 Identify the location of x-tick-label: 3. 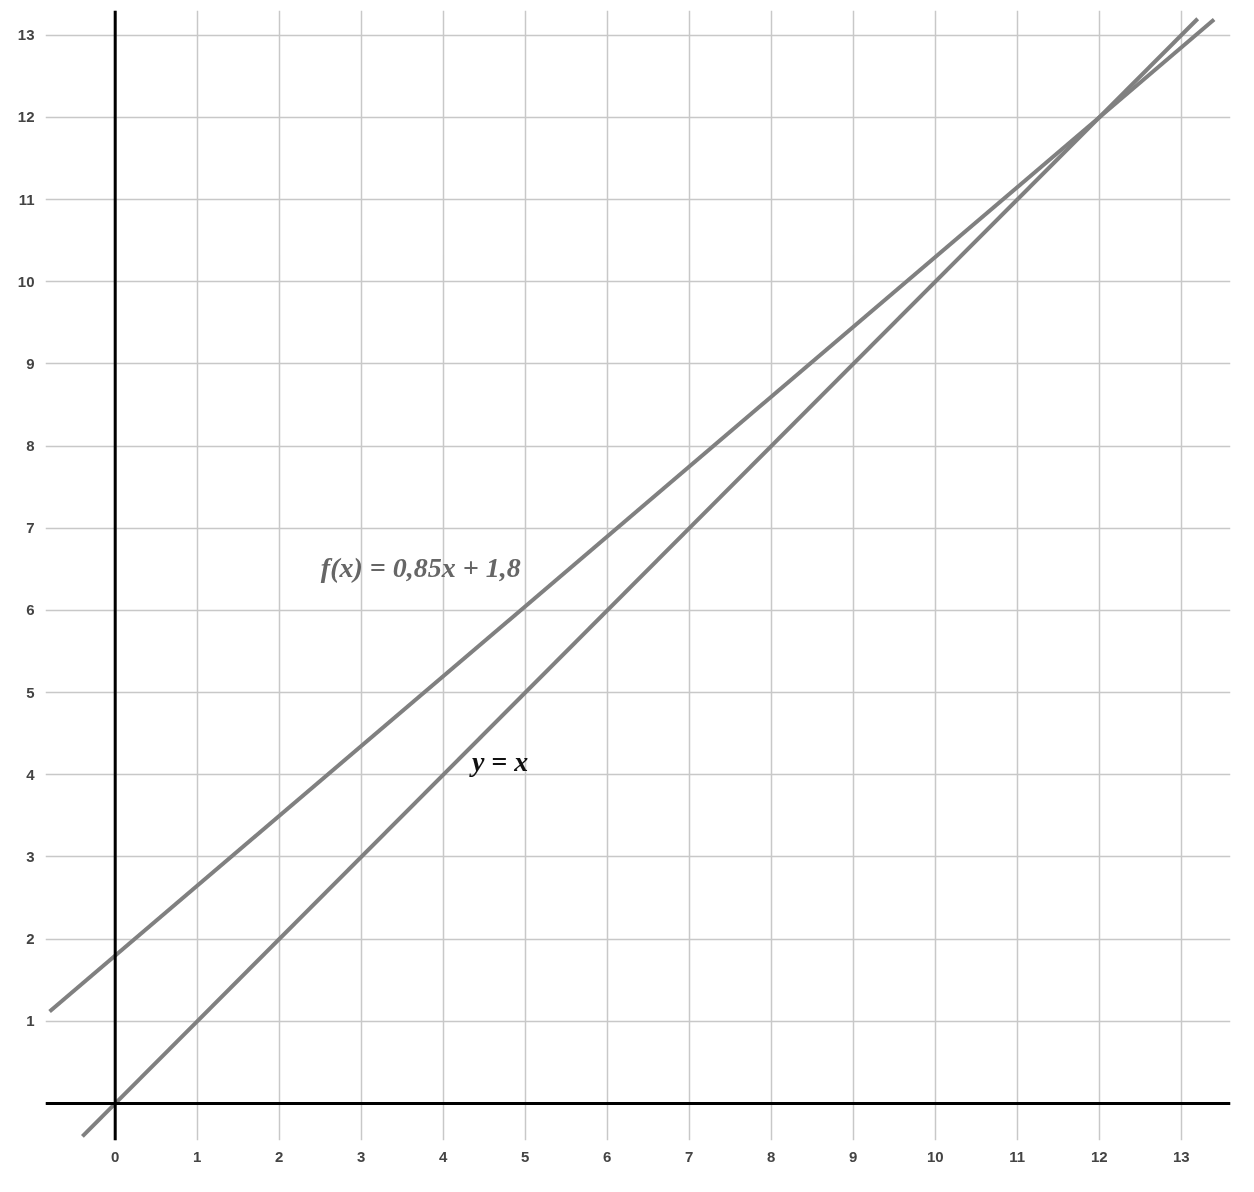
(361, 1156).